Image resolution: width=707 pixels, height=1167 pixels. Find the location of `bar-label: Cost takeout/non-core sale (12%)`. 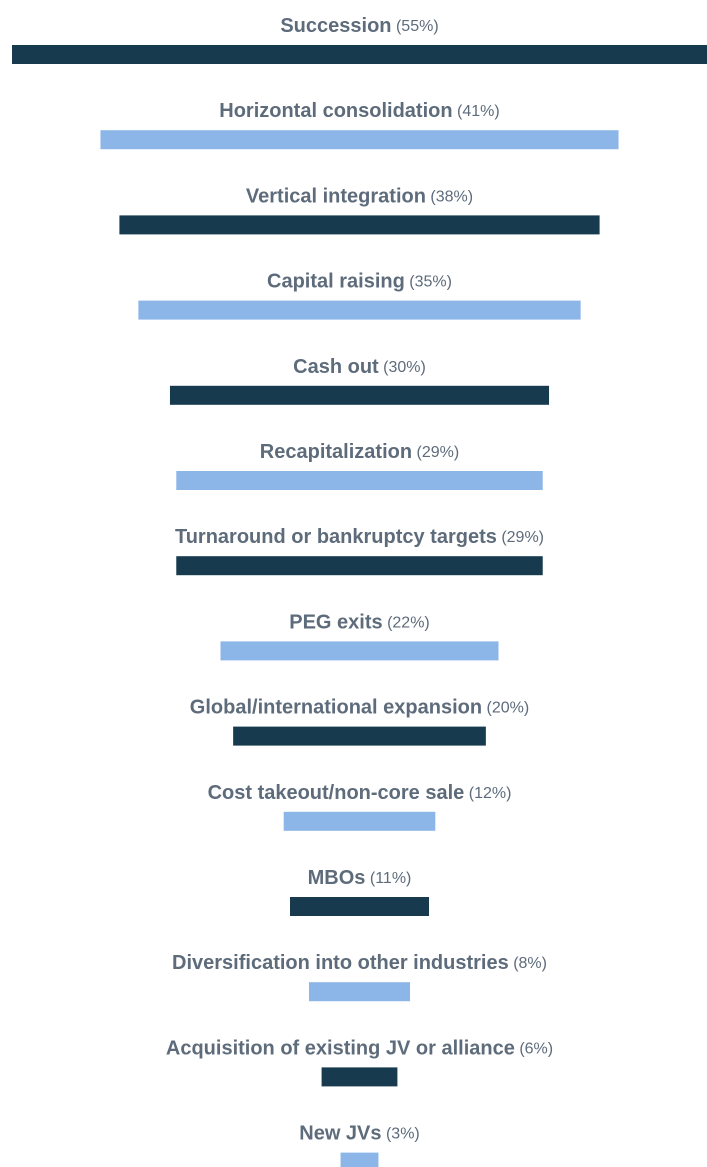

bar-label: Cost takeout/non-core sale (12%) is located at coordinates (360, 793).